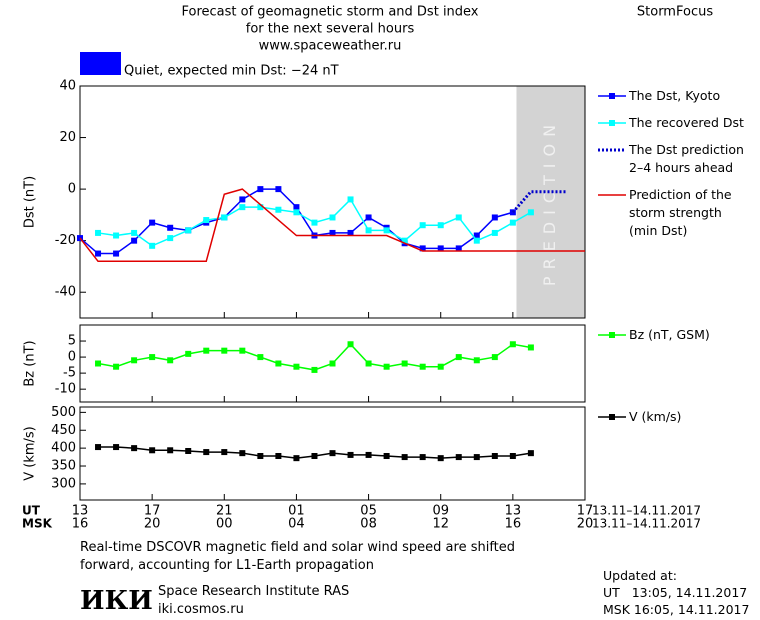 This screenshot has height=620, width=760. What do you see at coordinates (513, 511) in the screenshot?
I see `x-tick-label: 13` at bounding box center [513, 511].